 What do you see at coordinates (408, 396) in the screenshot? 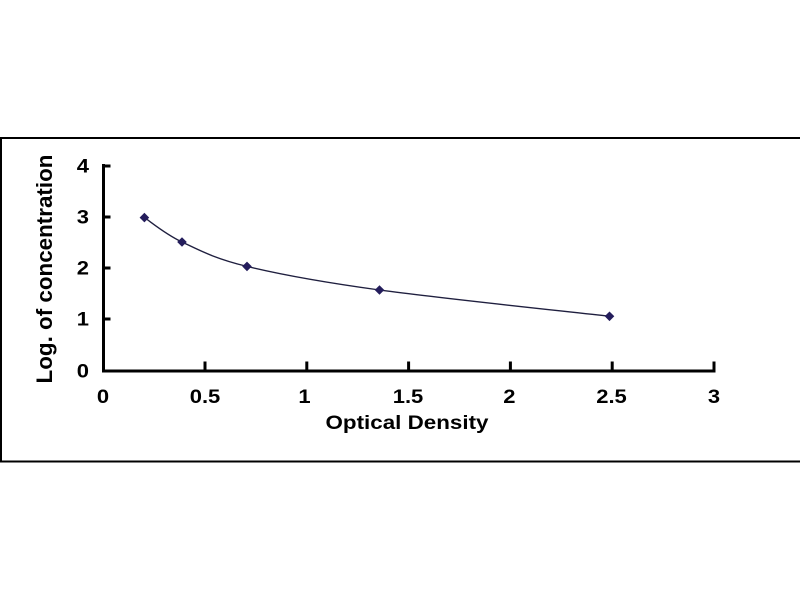
I see `svg-text: 1.5` at bounding box center [408, 396].